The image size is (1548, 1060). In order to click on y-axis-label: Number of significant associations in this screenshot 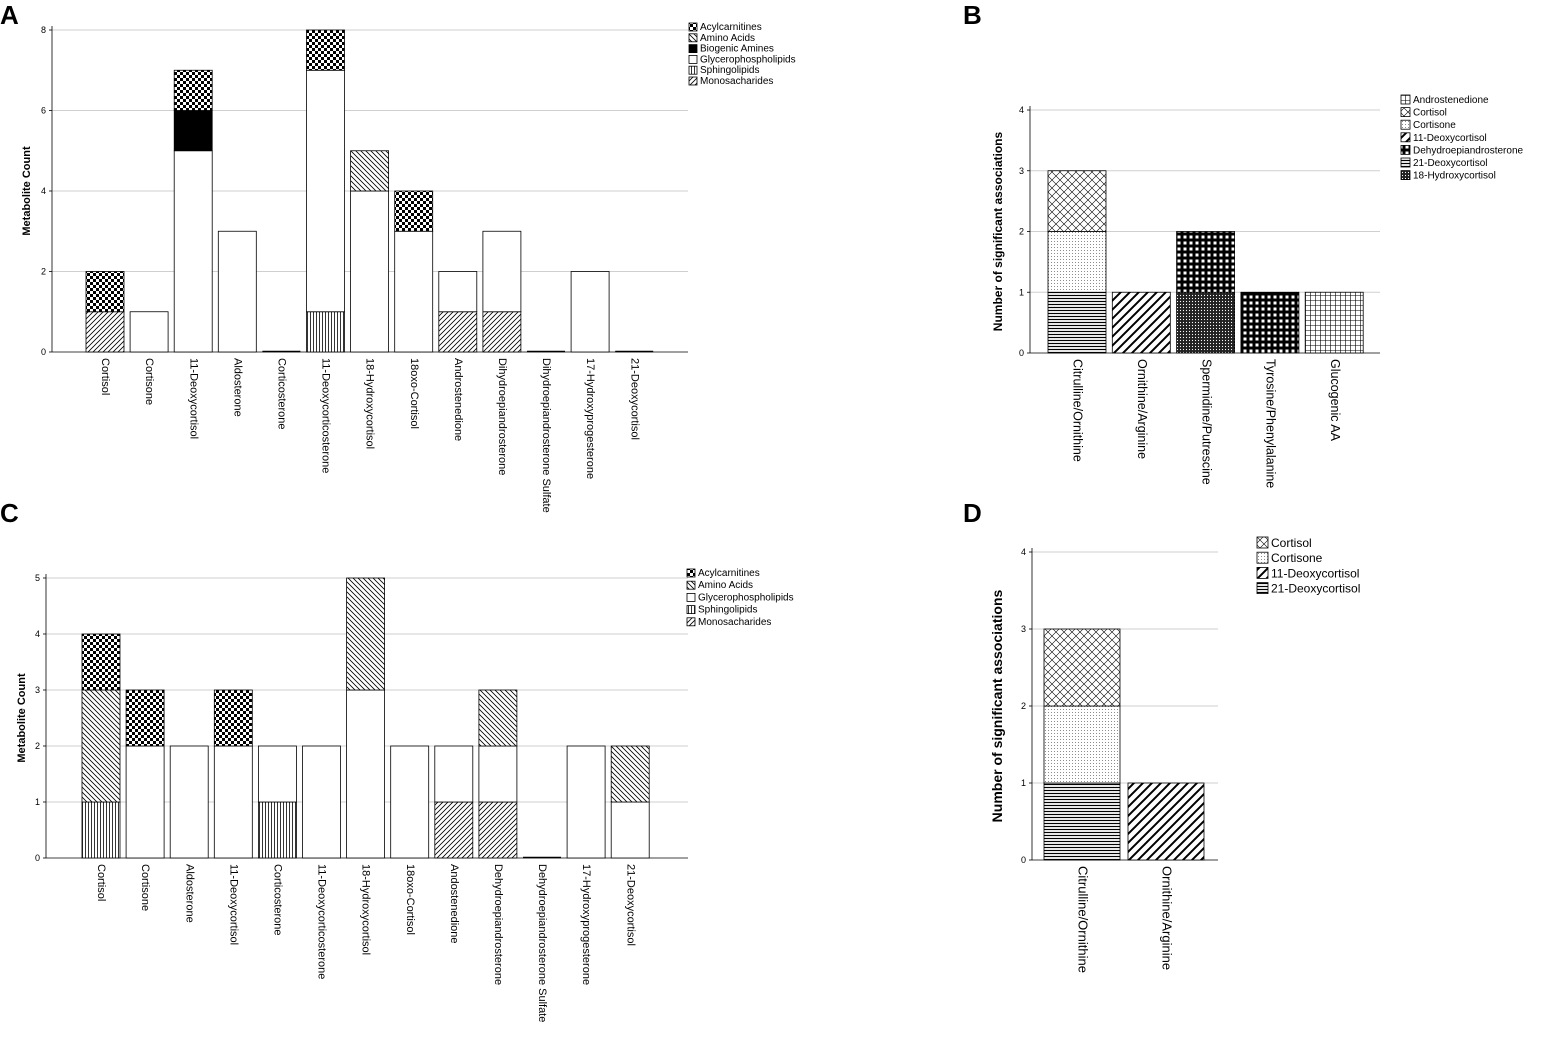, I will do `click(997, 705)`.